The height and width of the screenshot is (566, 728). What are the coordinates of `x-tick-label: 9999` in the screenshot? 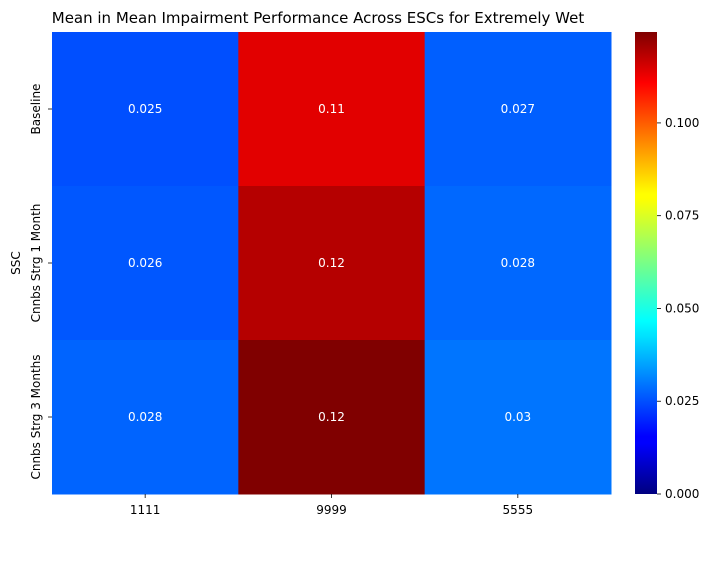 It's located at (331, 510).